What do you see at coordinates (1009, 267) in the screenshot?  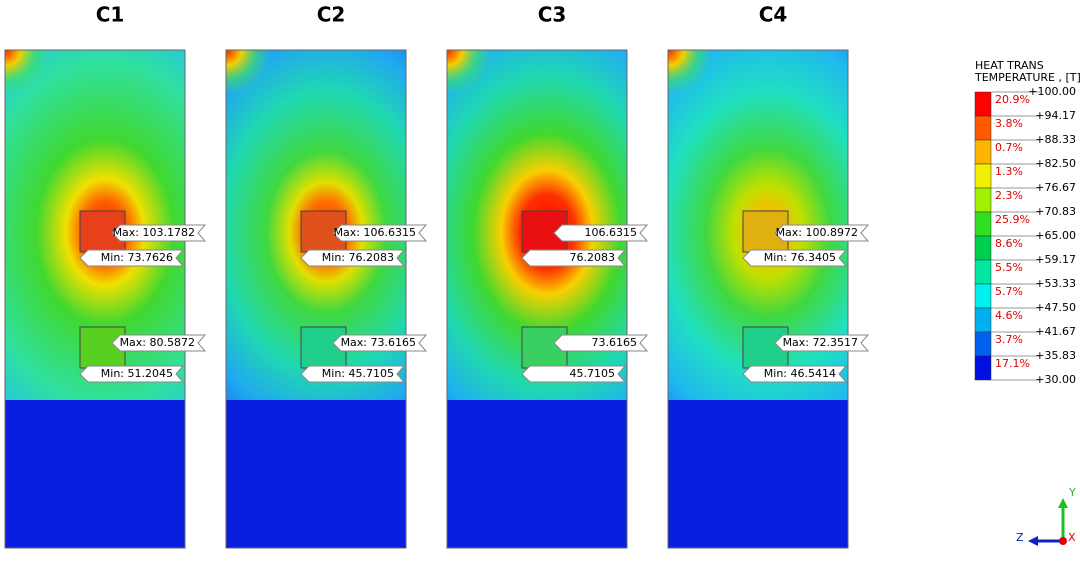 I see `legend-percentage: 5.5%` at bounding box center [1009, 267].